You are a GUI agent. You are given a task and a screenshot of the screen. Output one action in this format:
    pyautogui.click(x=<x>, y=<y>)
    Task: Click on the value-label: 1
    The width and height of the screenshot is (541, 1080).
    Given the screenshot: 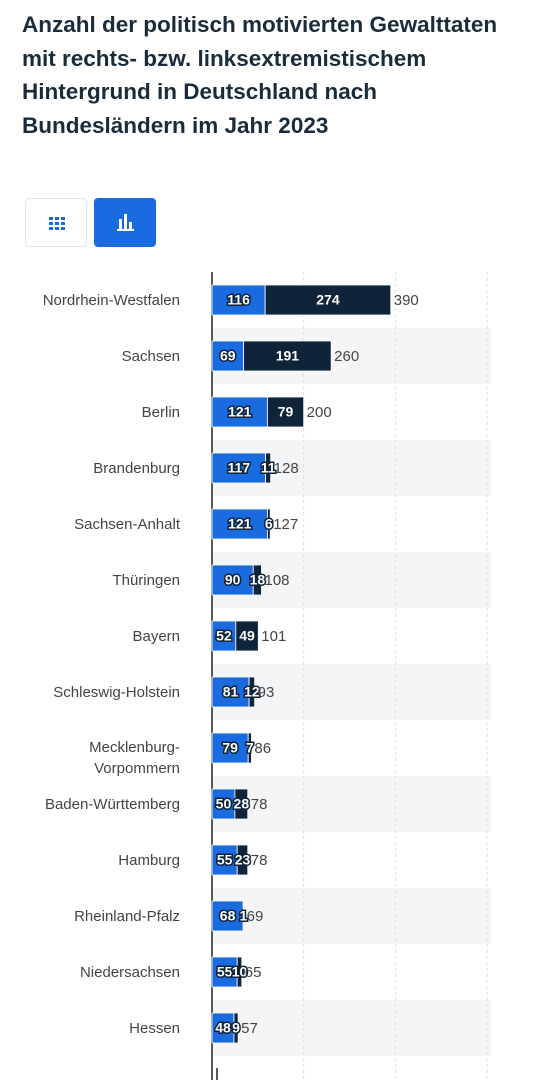 What is the action you would take?
    pyautogui.click(x=243, y=916)
    